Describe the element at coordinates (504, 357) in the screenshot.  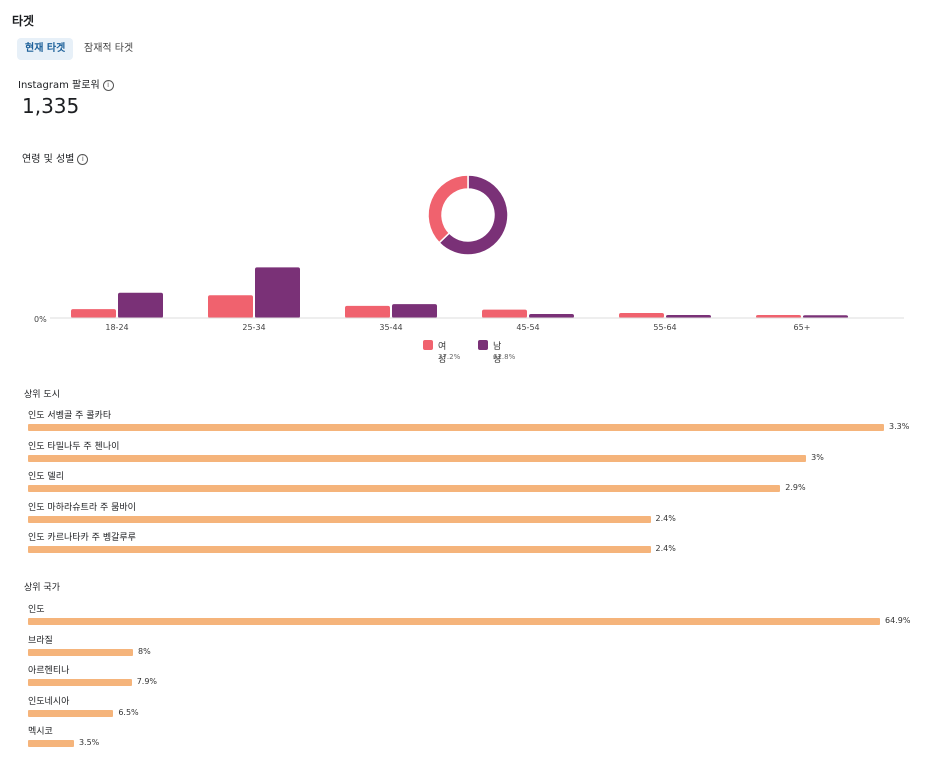
I see `legend-male-pct: 62.8%` at that location.